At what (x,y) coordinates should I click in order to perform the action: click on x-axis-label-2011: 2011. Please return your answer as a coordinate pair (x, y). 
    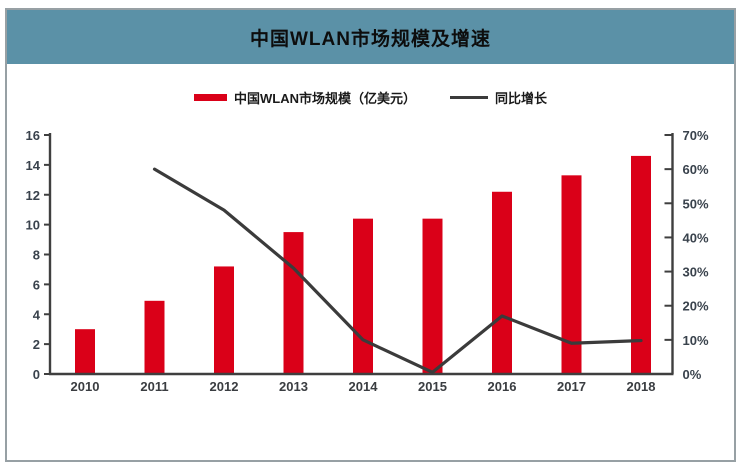
    Looking at the image, I should click on (154, 386).